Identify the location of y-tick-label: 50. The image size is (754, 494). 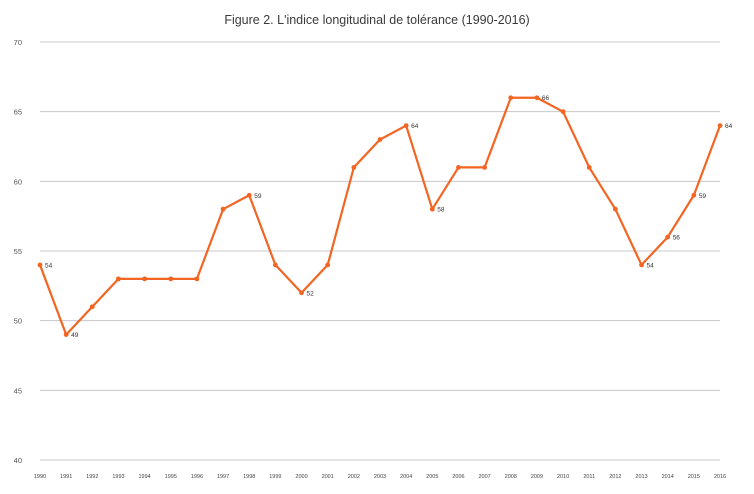
(18, 321).